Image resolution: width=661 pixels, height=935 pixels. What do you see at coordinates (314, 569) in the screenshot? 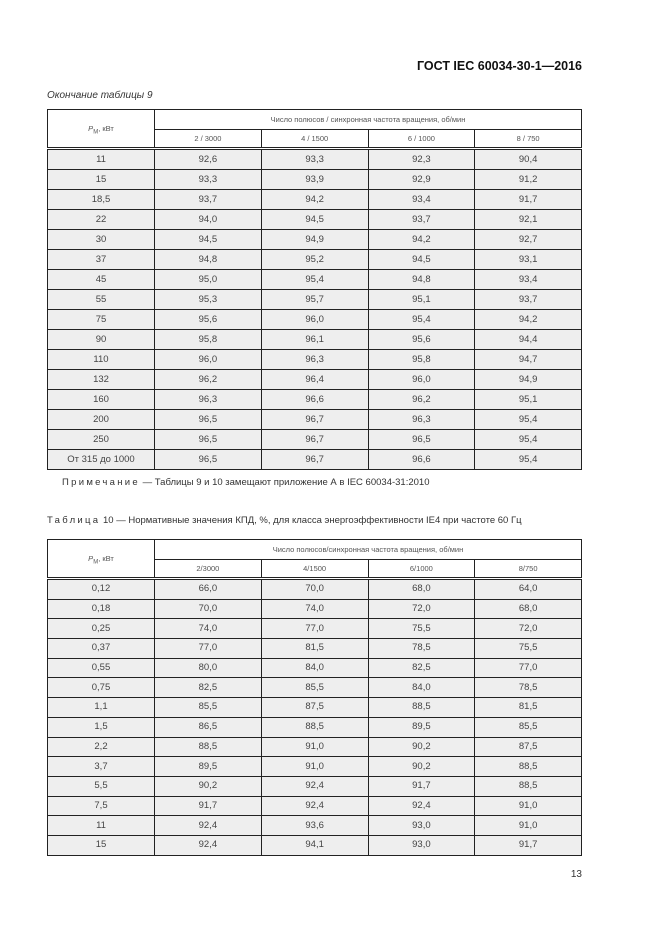
I see `column-header: 4/1500` at bounding box center [314, 569].